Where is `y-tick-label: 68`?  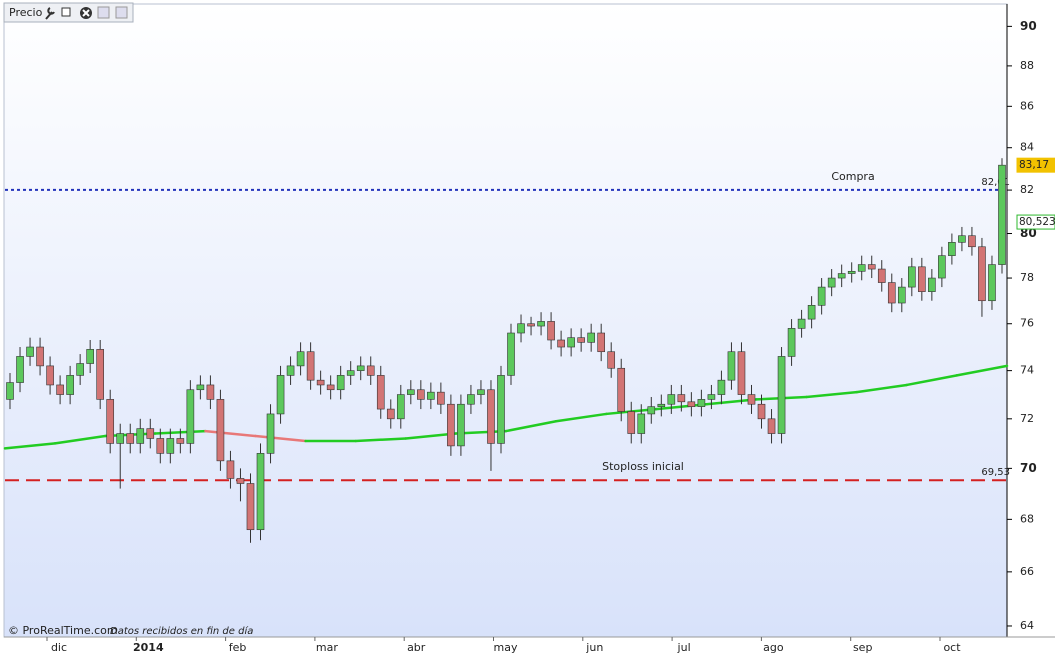
y-tick-label: 68 is located at coordinates (1027, 518).